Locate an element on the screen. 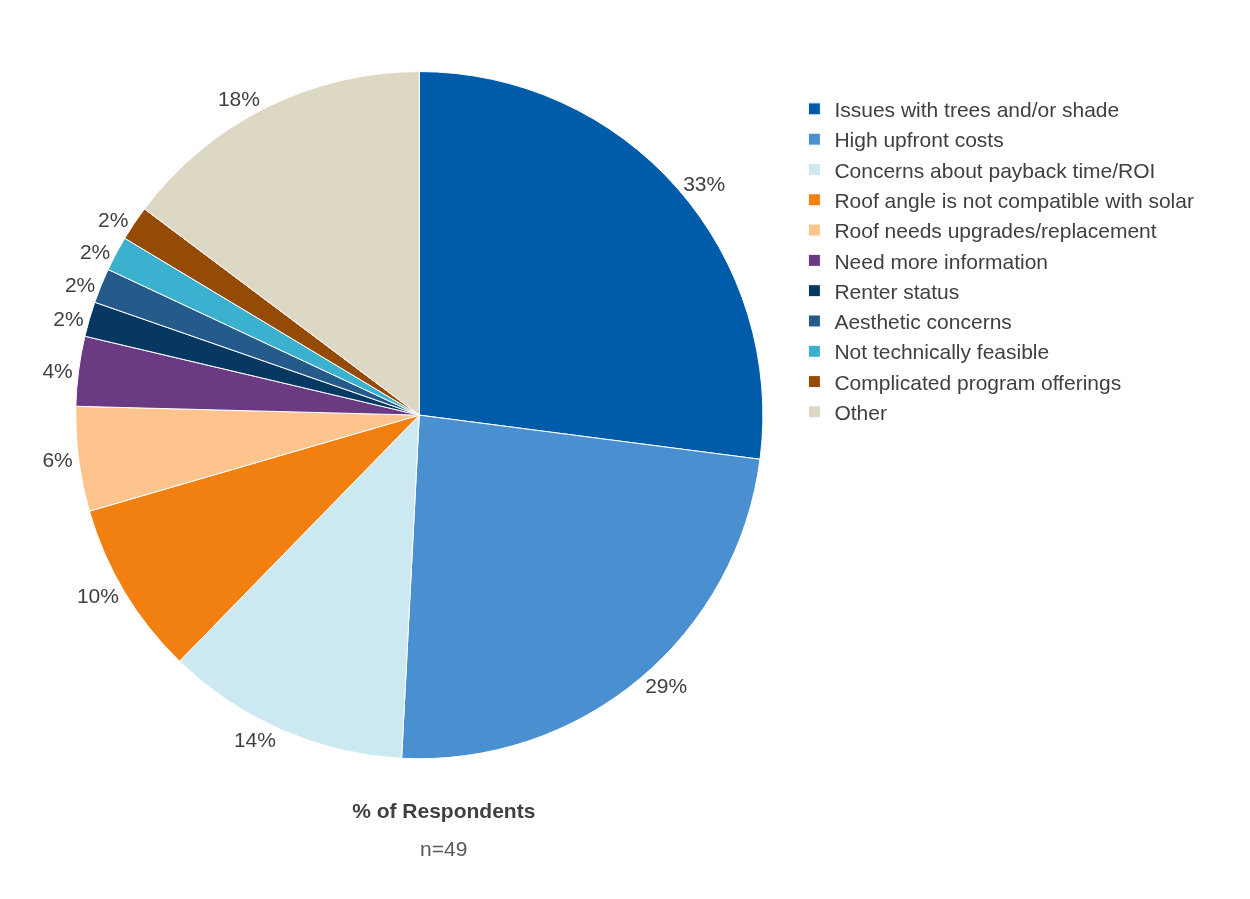  data-label: 6% is located at coordinates (57, 459).